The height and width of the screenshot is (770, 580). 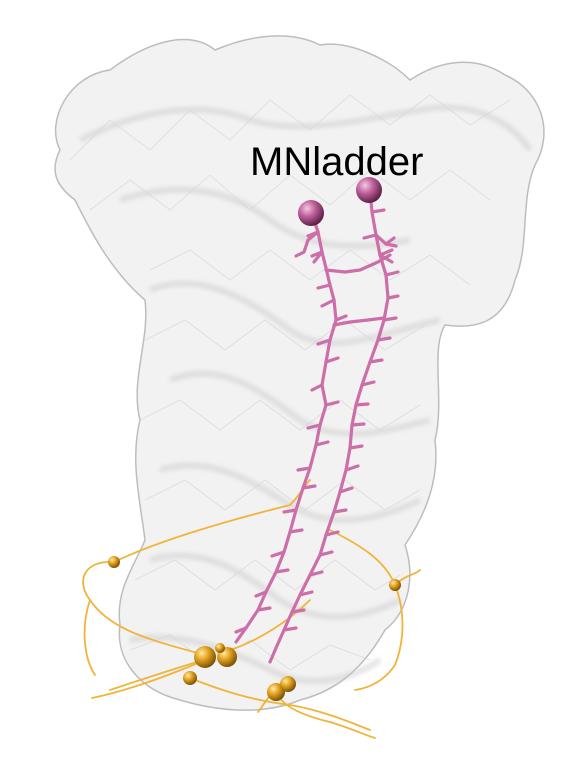 I want to click on magenta-soma-right, so click(x=369, y=190).